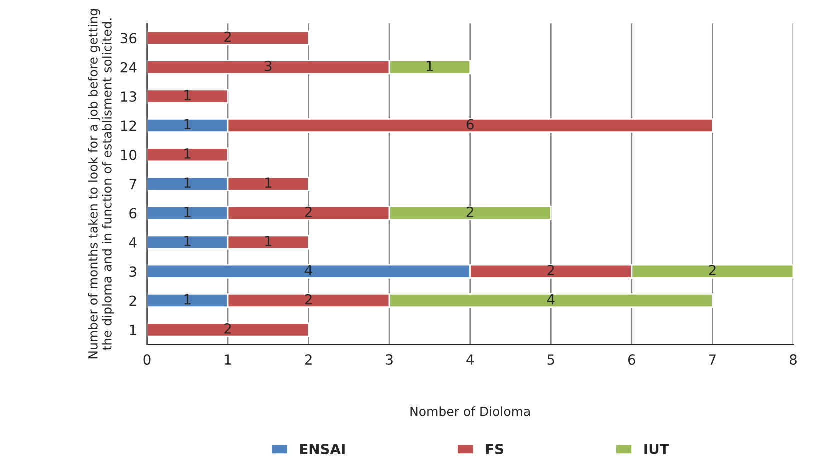 This screenshot has width=818, height=472. What do you see at coordinates (308, 359) in the screenshot?
I see `x-tick-label: 2` at bounding box center [308, 359].